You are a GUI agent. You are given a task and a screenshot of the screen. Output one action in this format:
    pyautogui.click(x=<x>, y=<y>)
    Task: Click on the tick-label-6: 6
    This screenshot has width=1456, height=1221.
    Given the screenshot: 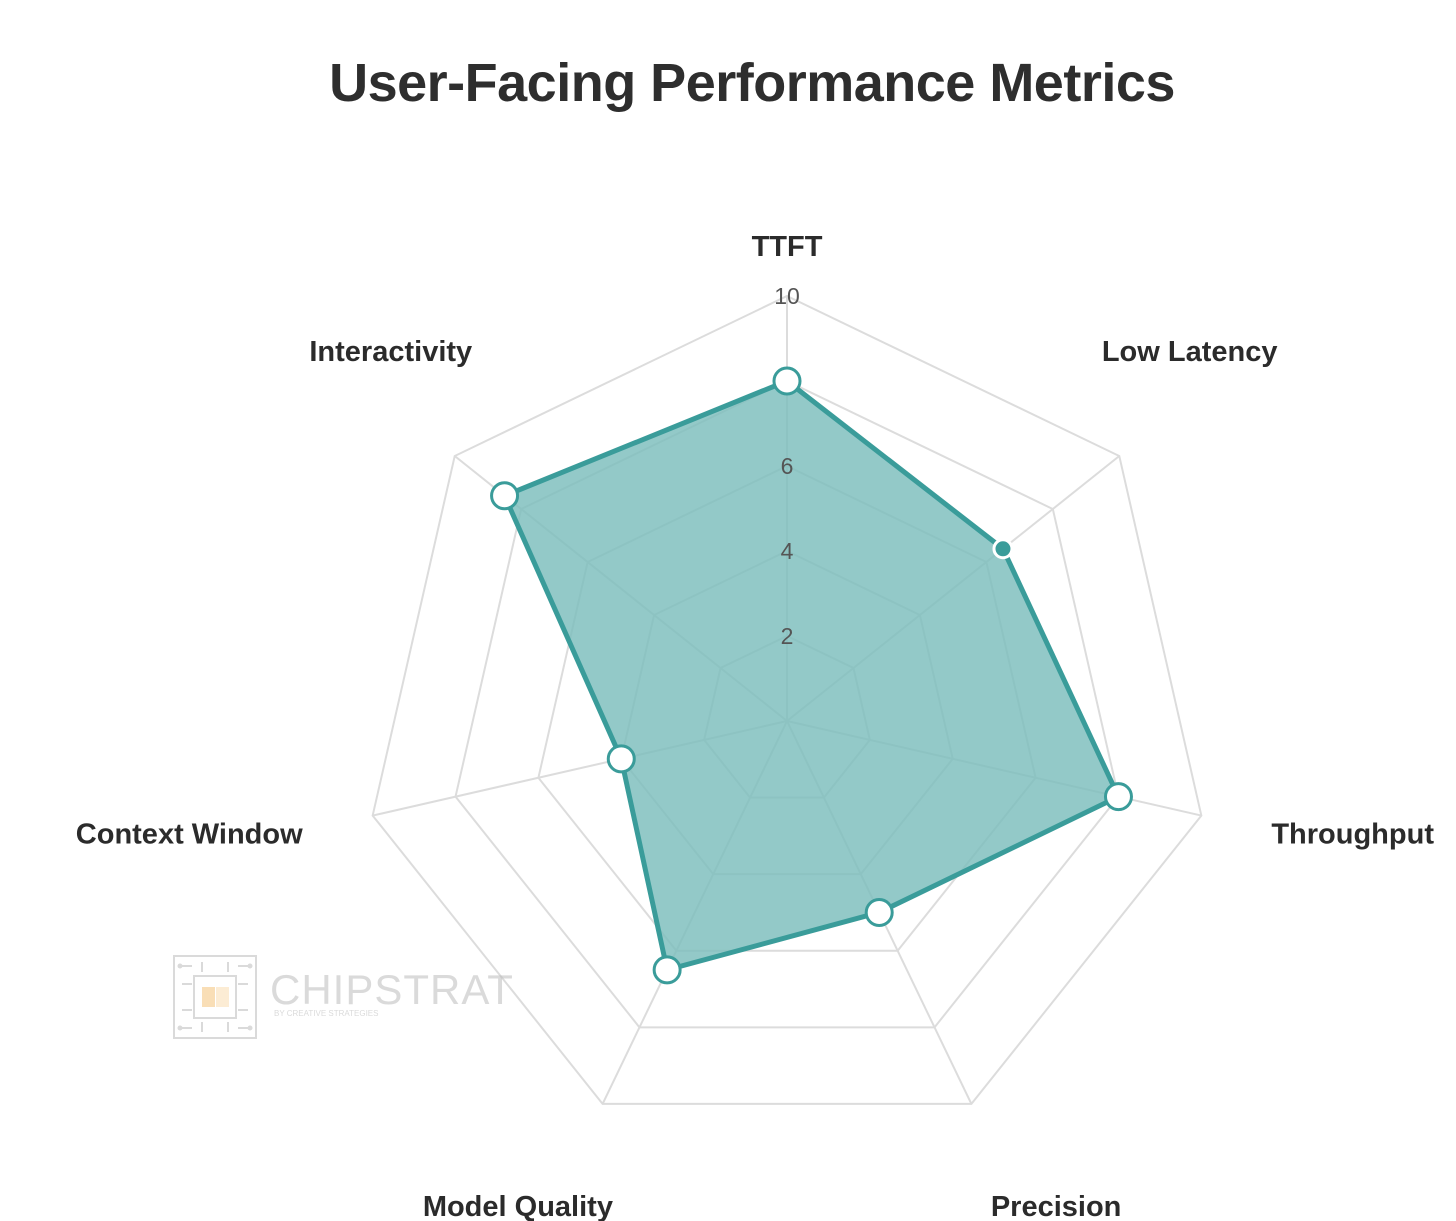 What is the action you would take?
    pyautogui.click(x=787, y=466)
    